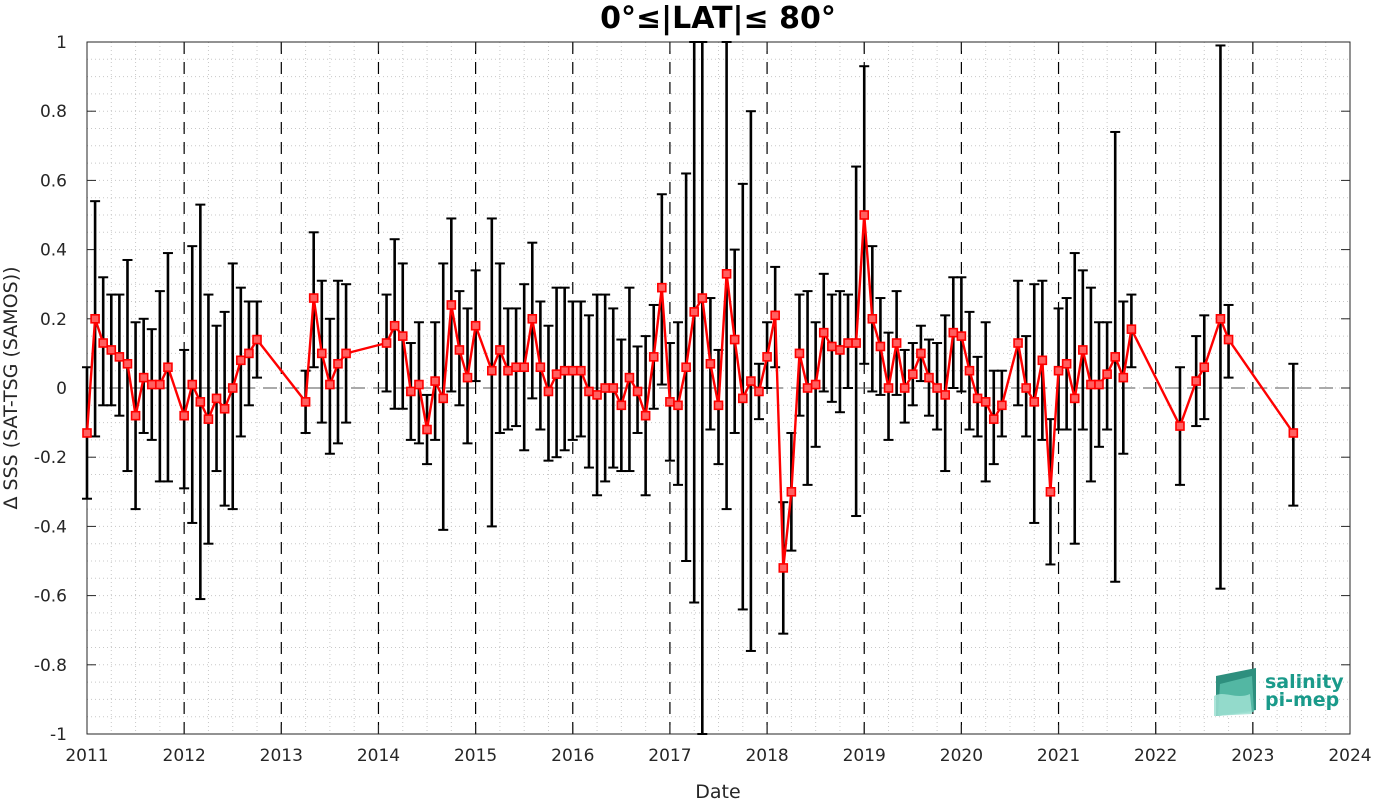 The height and width of the screenshot is (801, 1375). I want to click on y-tick-label: -0.8, so click(50, 666).